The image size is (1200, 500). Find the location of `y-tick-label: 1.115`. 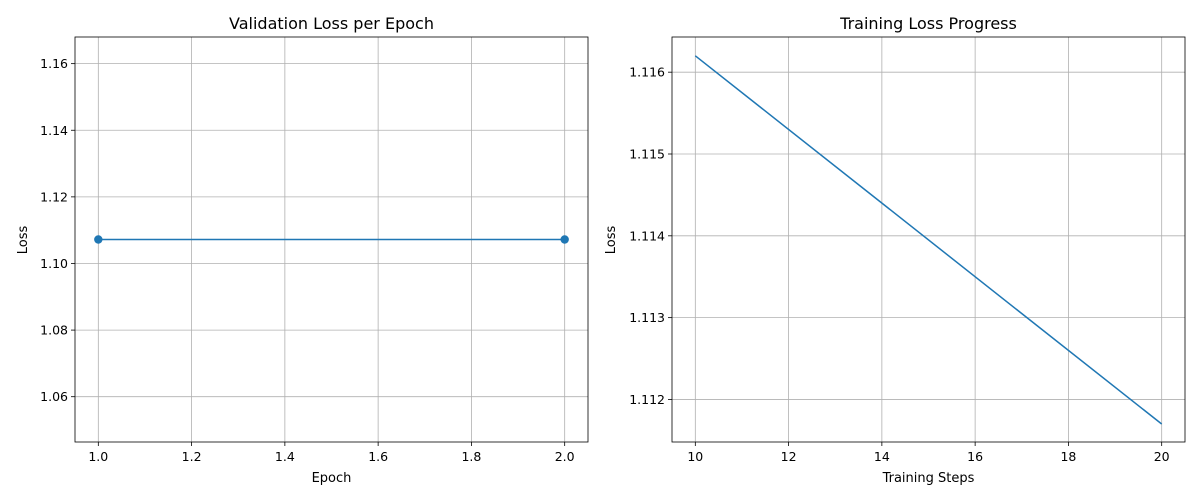

y-tick-label: 1.115 is located at coordinates (647, 154).